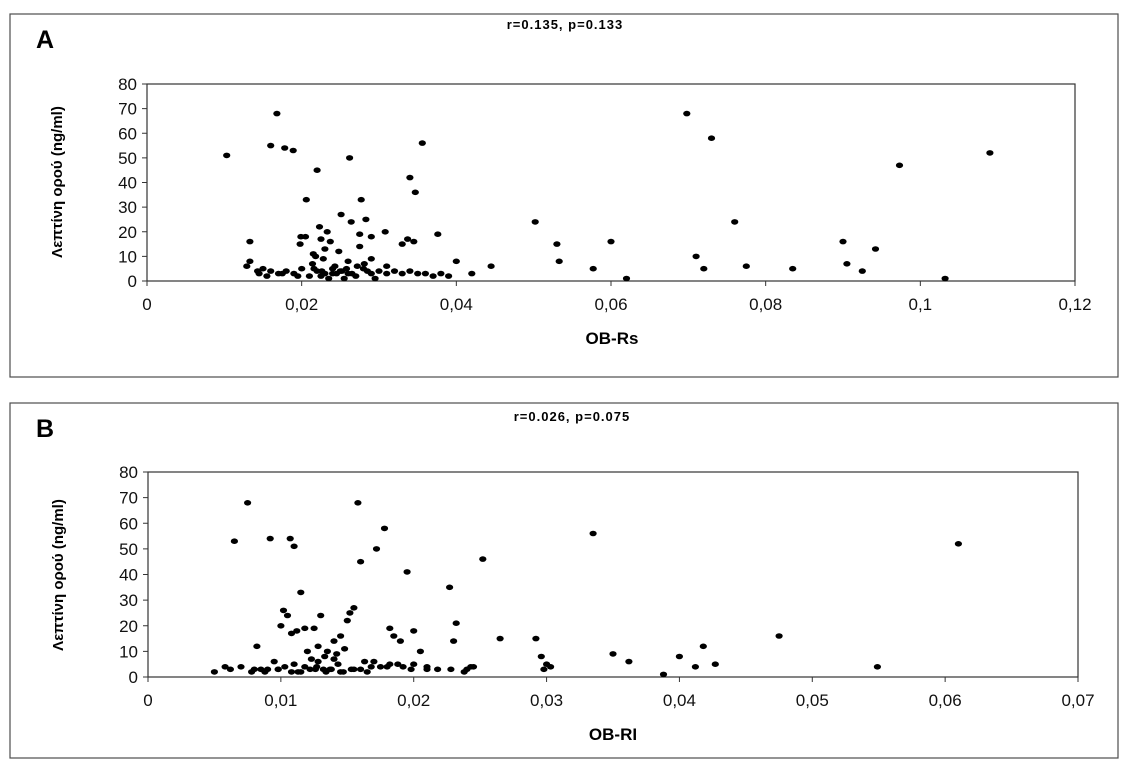  What do you see at coordinates (572, 416) in the screenshot?
I see `panel-b-statistics: r=0.026, p=0.075` at bounding box center [572, 416].